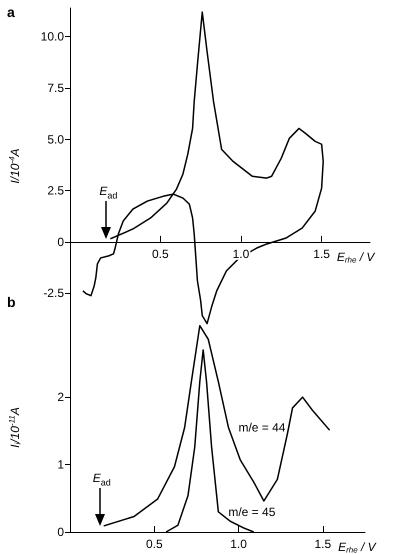  I want to click on chart-title: b, so click(11, 302).